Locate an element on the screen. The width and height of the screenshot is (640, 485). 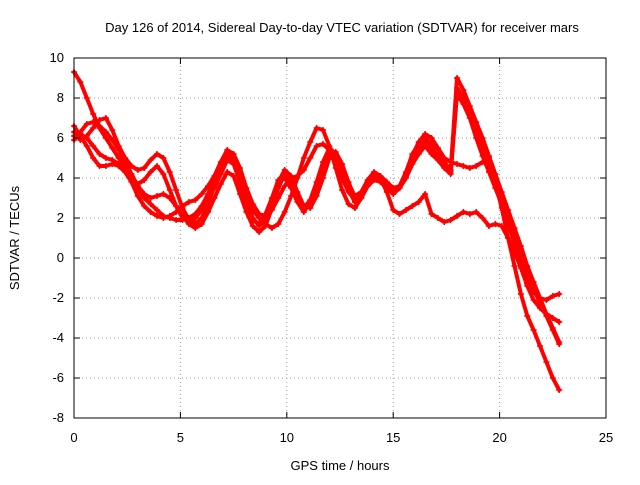
y-tick-label: -6 is located at coordinates (58, 377).